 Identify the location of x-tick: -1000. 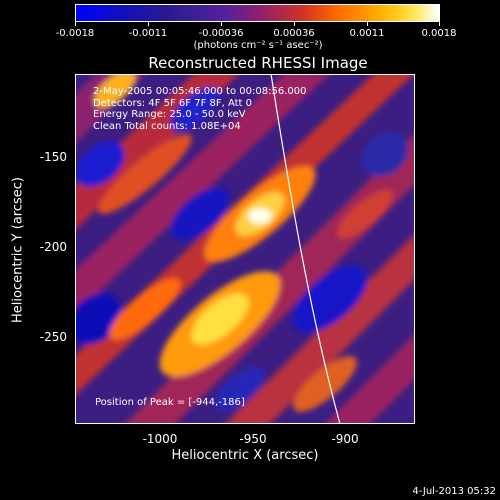
(160, 439).